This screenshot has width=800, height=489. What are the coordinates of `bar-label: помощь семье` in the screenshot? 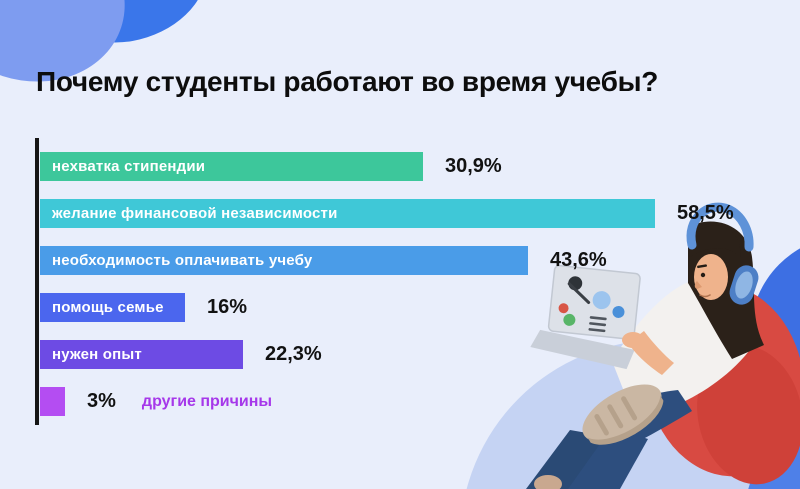 It's located at (108, 307).